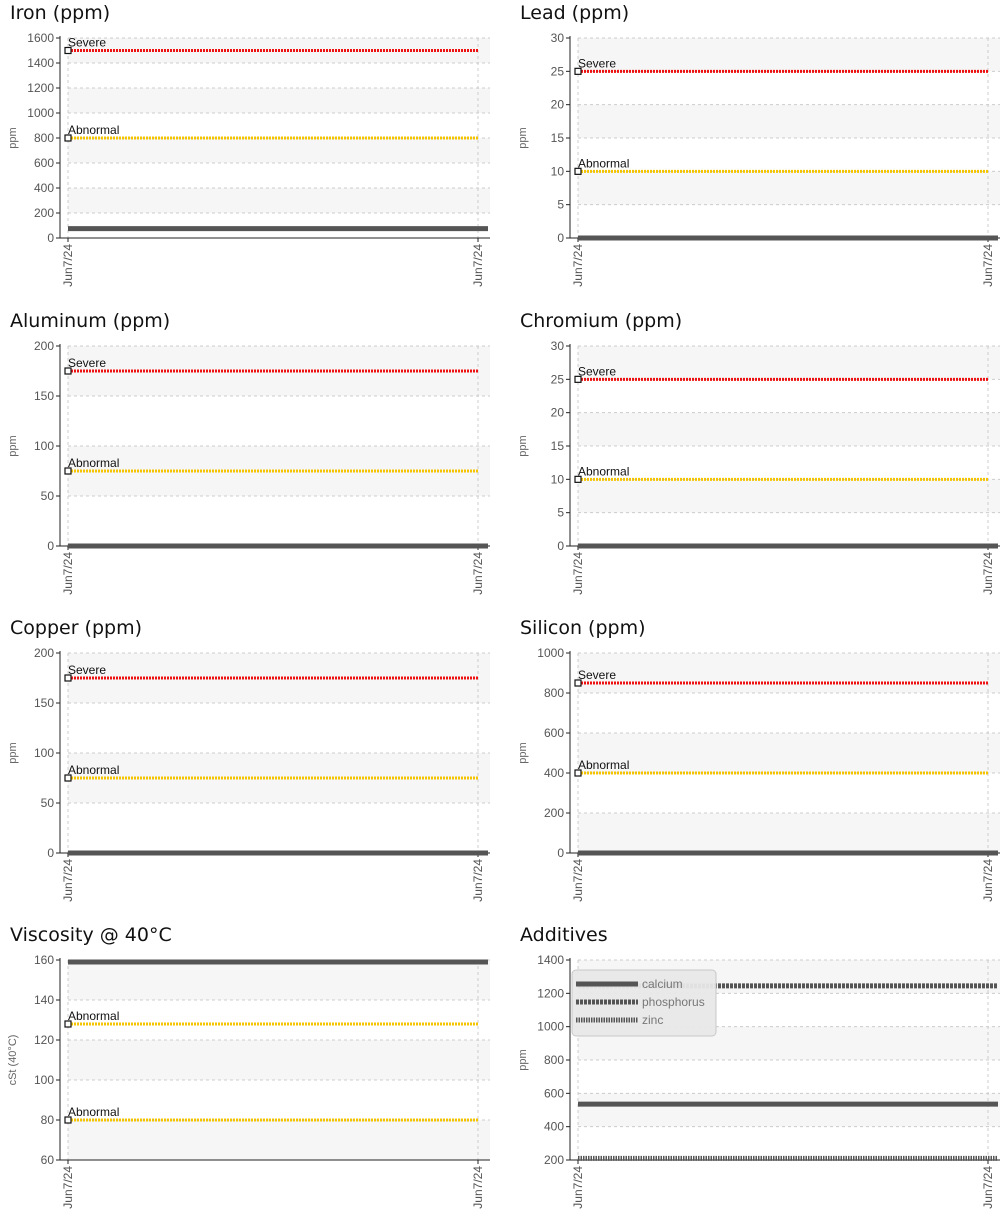 The width and height of the screenshot is (1004, 1222). I want to click on y-tick-label: 120, so click(44, 1040).